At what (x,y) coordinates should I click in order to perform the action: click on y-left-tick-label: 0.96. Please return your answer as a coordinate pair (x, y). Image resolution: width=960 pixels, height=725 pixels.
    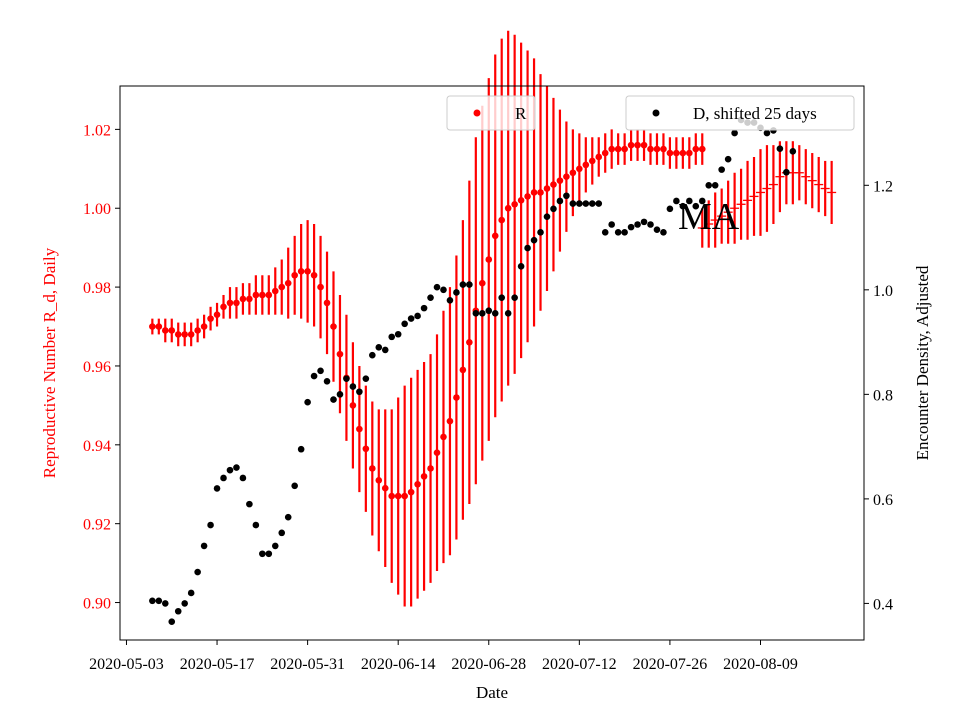
    Looking at the image, I should click on (97, 367).